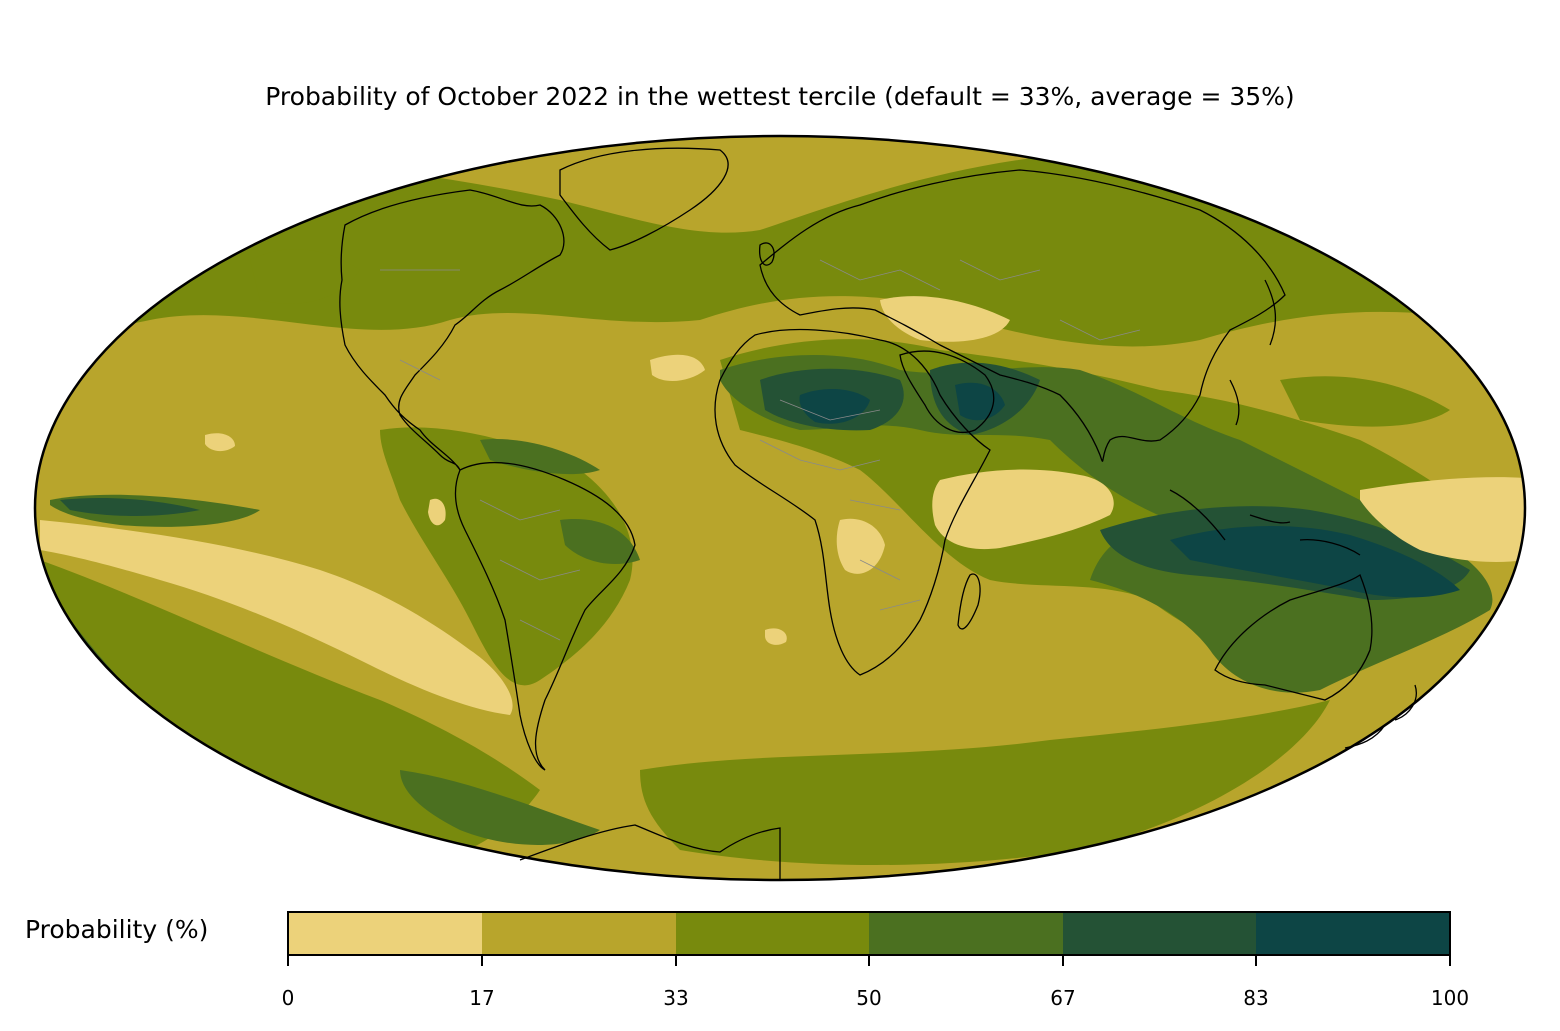 This screenshot has height=1031, width=1560. Describe the element at coordinates (1253, 352) in the screenshot. I see `coastline-japan` at that location.